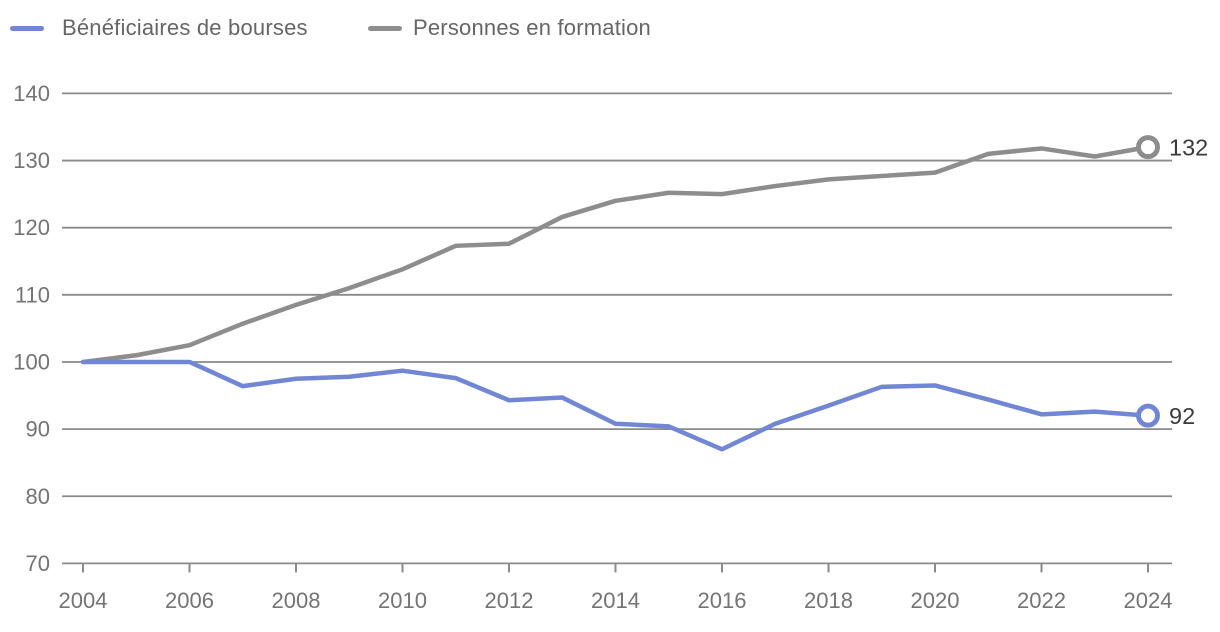 The width and height of the screenshot is (1220, 632). Describe the element at coordinates (1188, 148) in the screenshot. I see `end-value-label-personnes: 132` at that location.